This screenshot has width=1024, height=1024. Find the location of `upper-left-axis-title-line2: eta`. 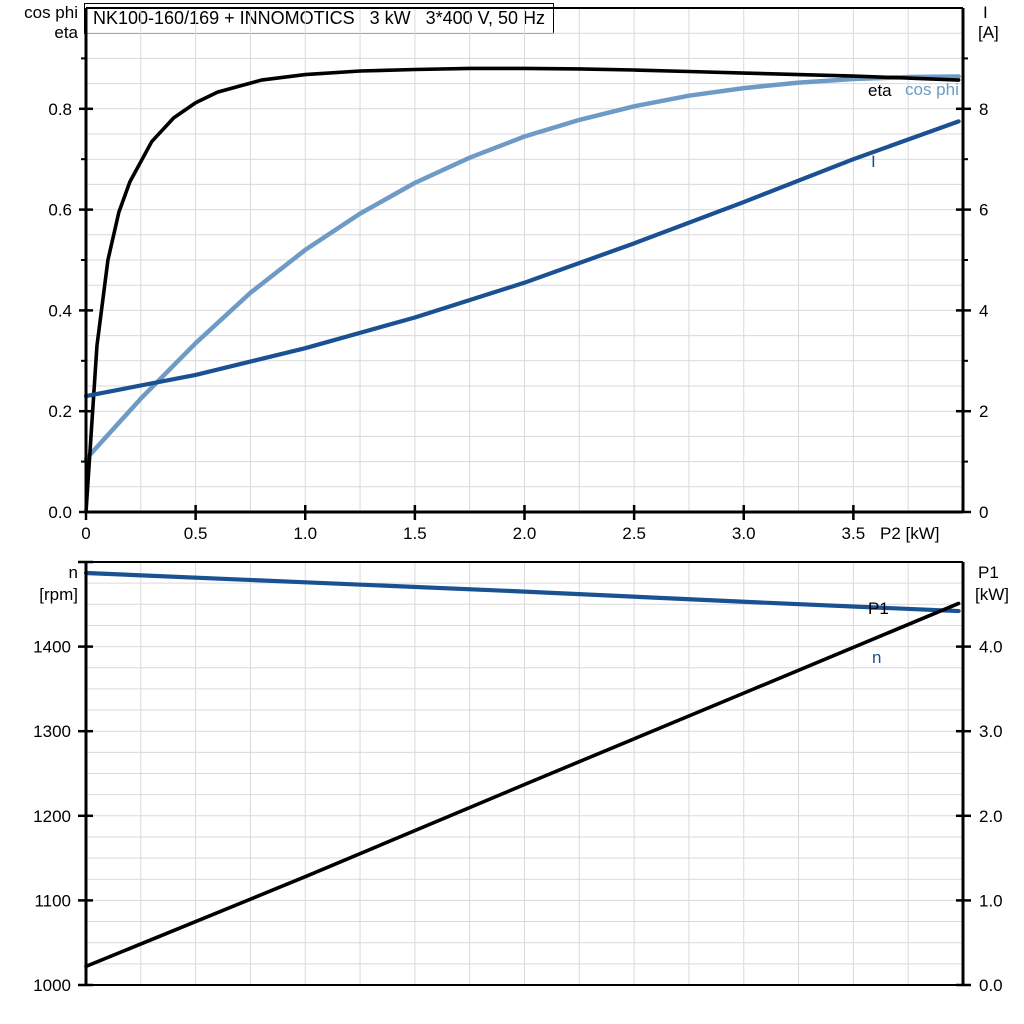

upper-left-axis-title-line2: eta is located at coordinates (66, 32).